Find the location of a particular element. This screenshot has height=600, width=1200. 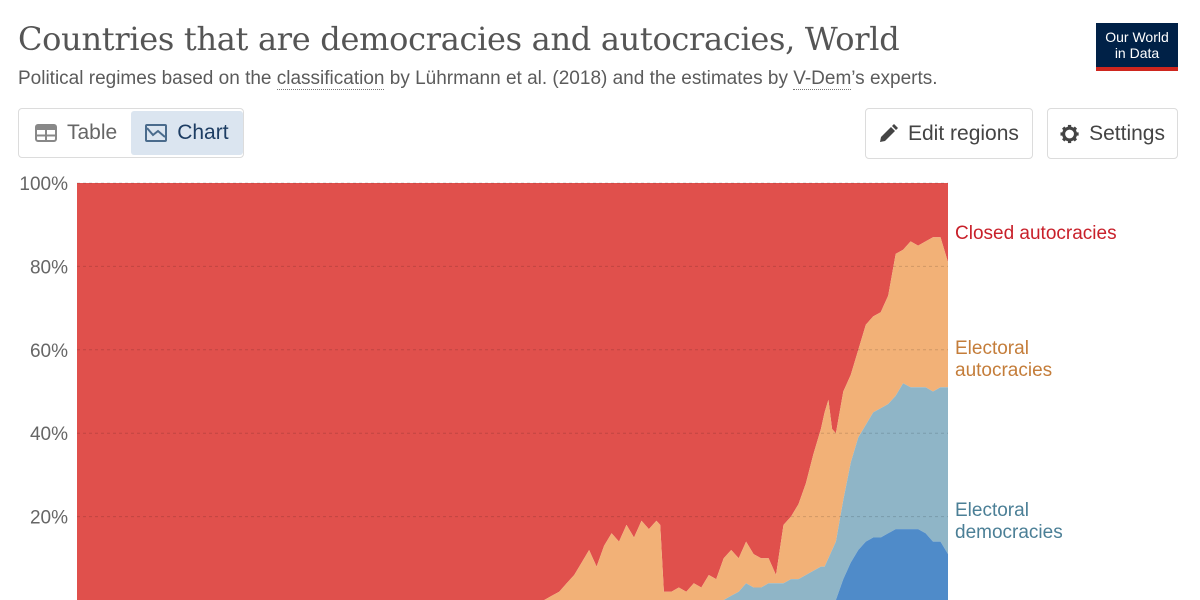

logo-line-2: in Data is located at coordinates (1137, 53).